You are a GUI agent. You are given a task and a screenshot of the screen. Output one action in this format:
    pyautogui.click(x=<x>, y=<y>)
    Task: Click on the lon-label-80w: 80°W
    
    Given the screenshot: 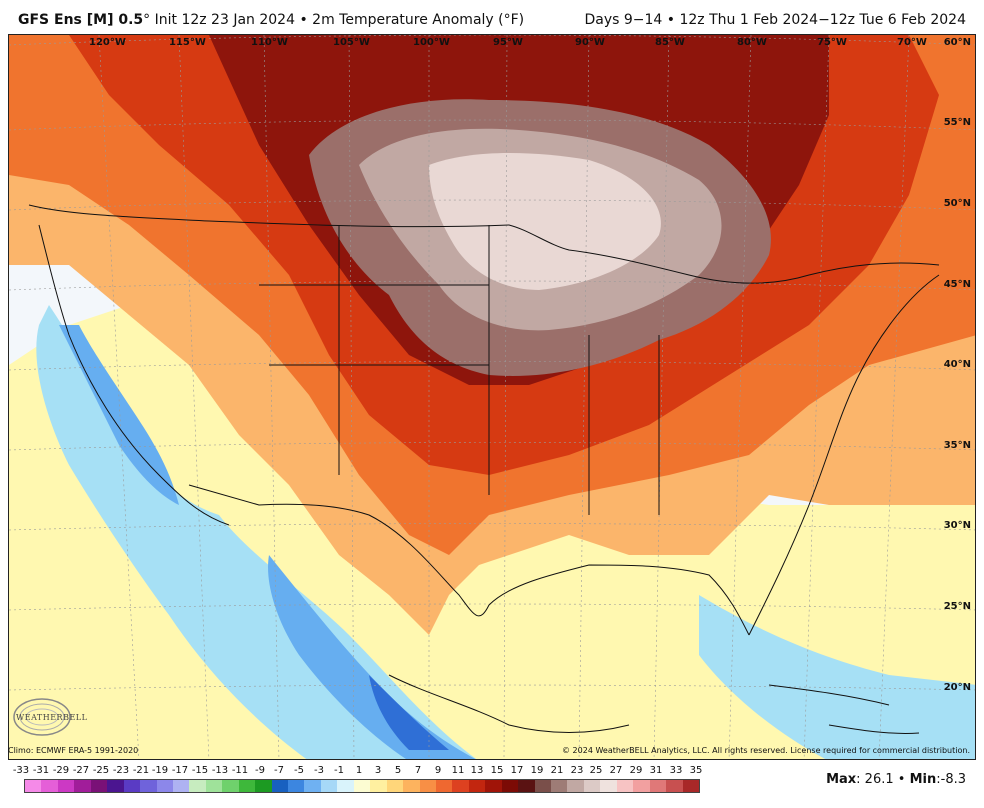 What is the action you would take?
    pyautogui.click(x=752, y=42)
    